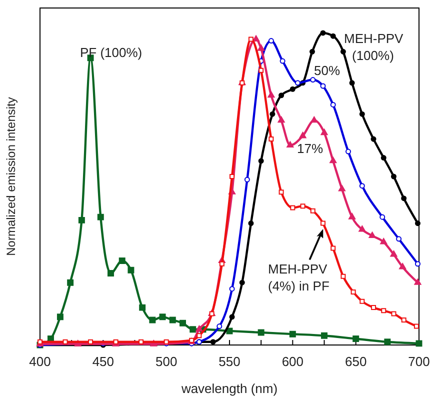 Image resolution: width=432 pixels, height=402 pixels. I want to click on x-tick-label: 700, so click(419, 362).